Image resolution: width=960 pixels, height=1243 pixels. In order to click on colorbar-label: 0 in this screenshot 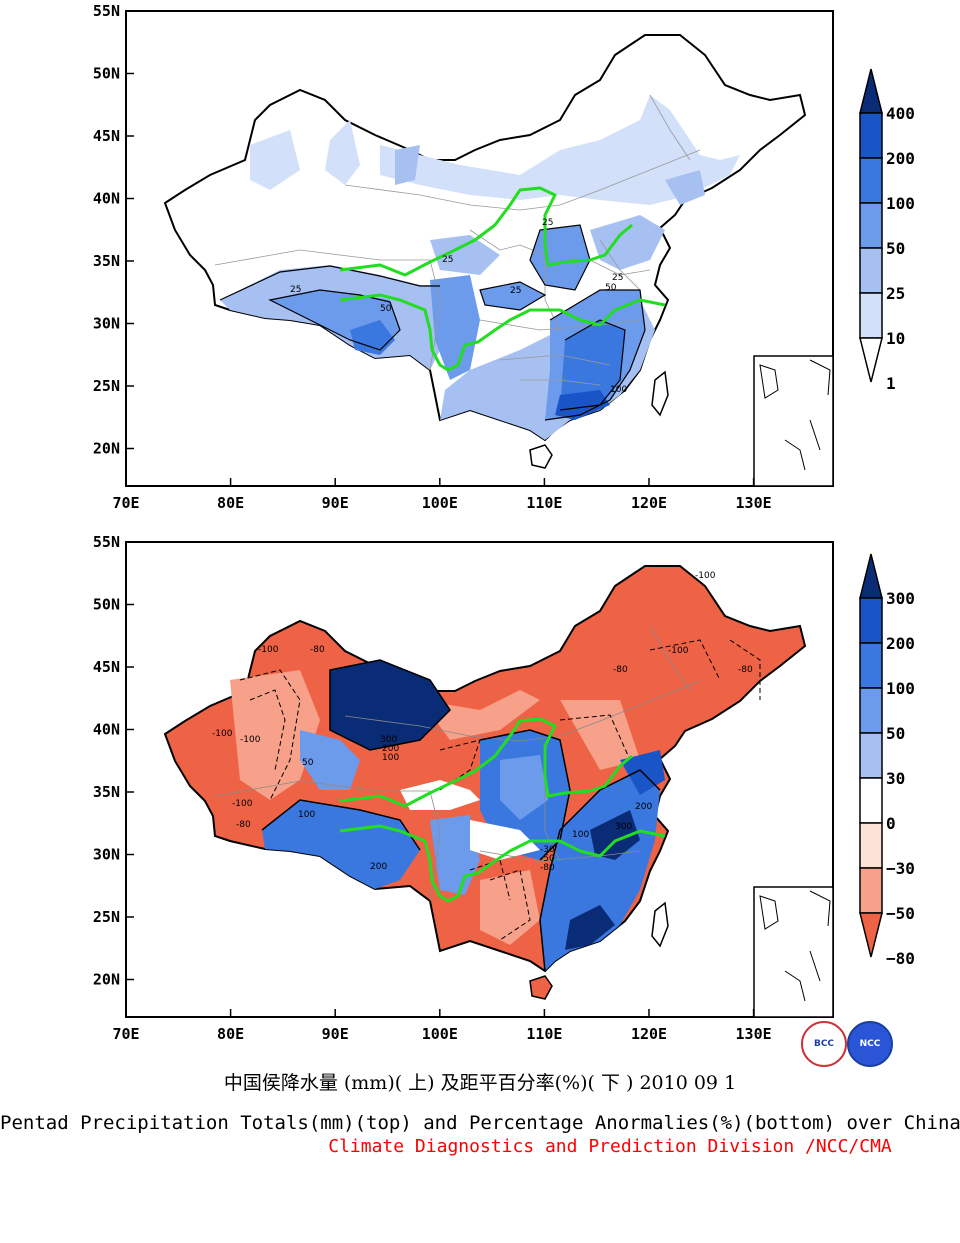, I will do `click(891, 823)`.